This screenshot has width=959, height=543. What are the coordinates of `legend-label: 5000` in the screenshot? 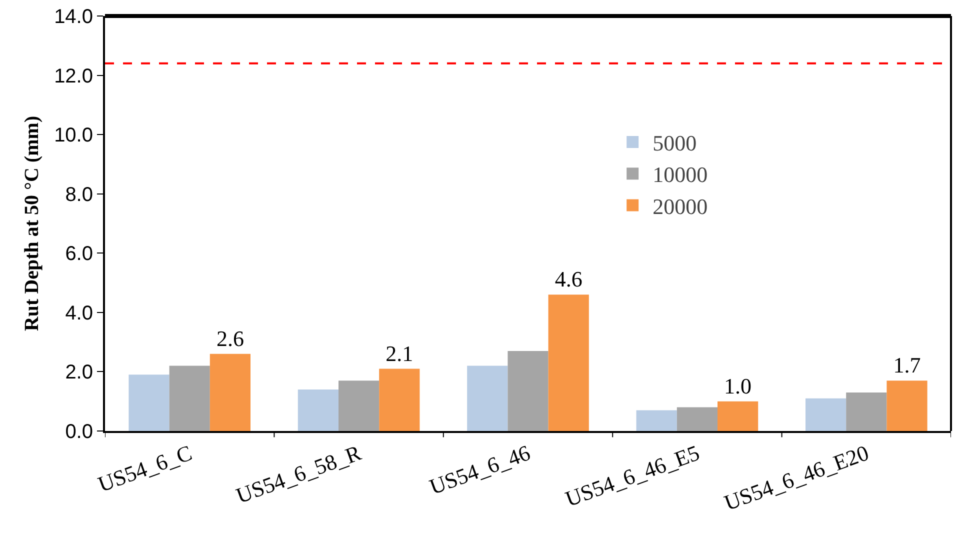 It's located at (674, 143).